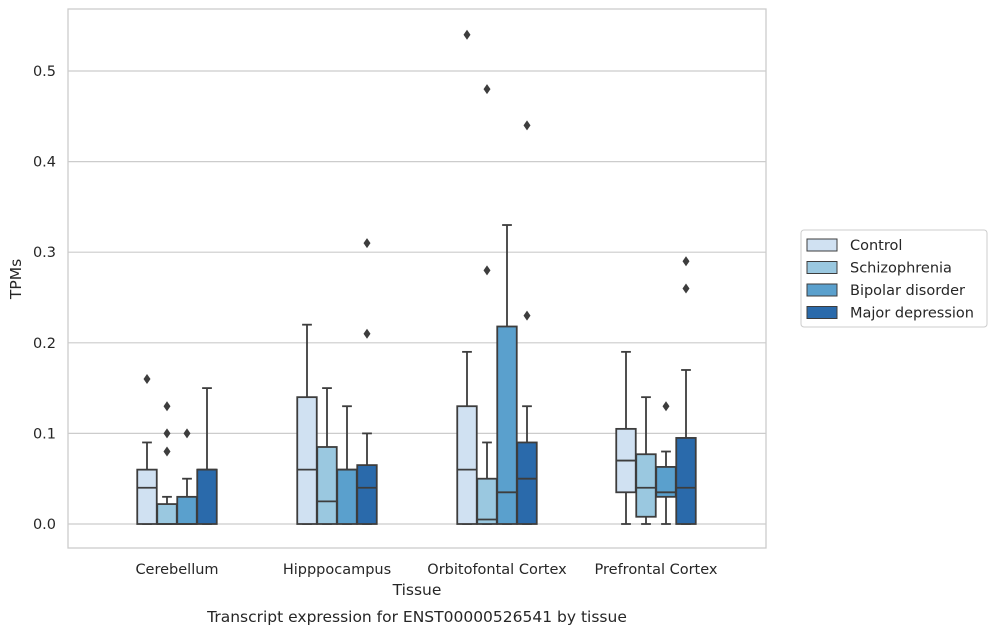 Image resolution: width=997 pixels, height=634 pixels. I want to click on y-tick-label: 0.1, so click(44, 434).